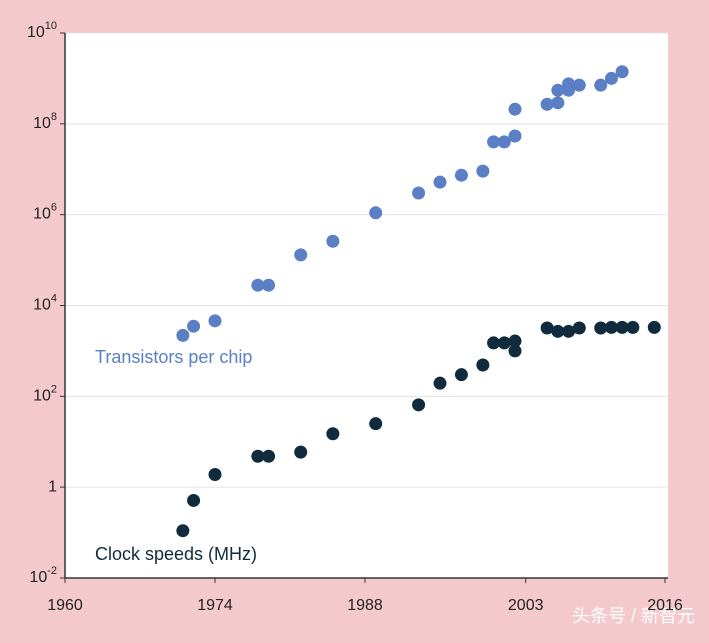 The width and height of the screenshot is (709, 643). Describe the element at coordinates (51, 26) in the screenshot. I see `y-tick-exponent: 10` at that location.